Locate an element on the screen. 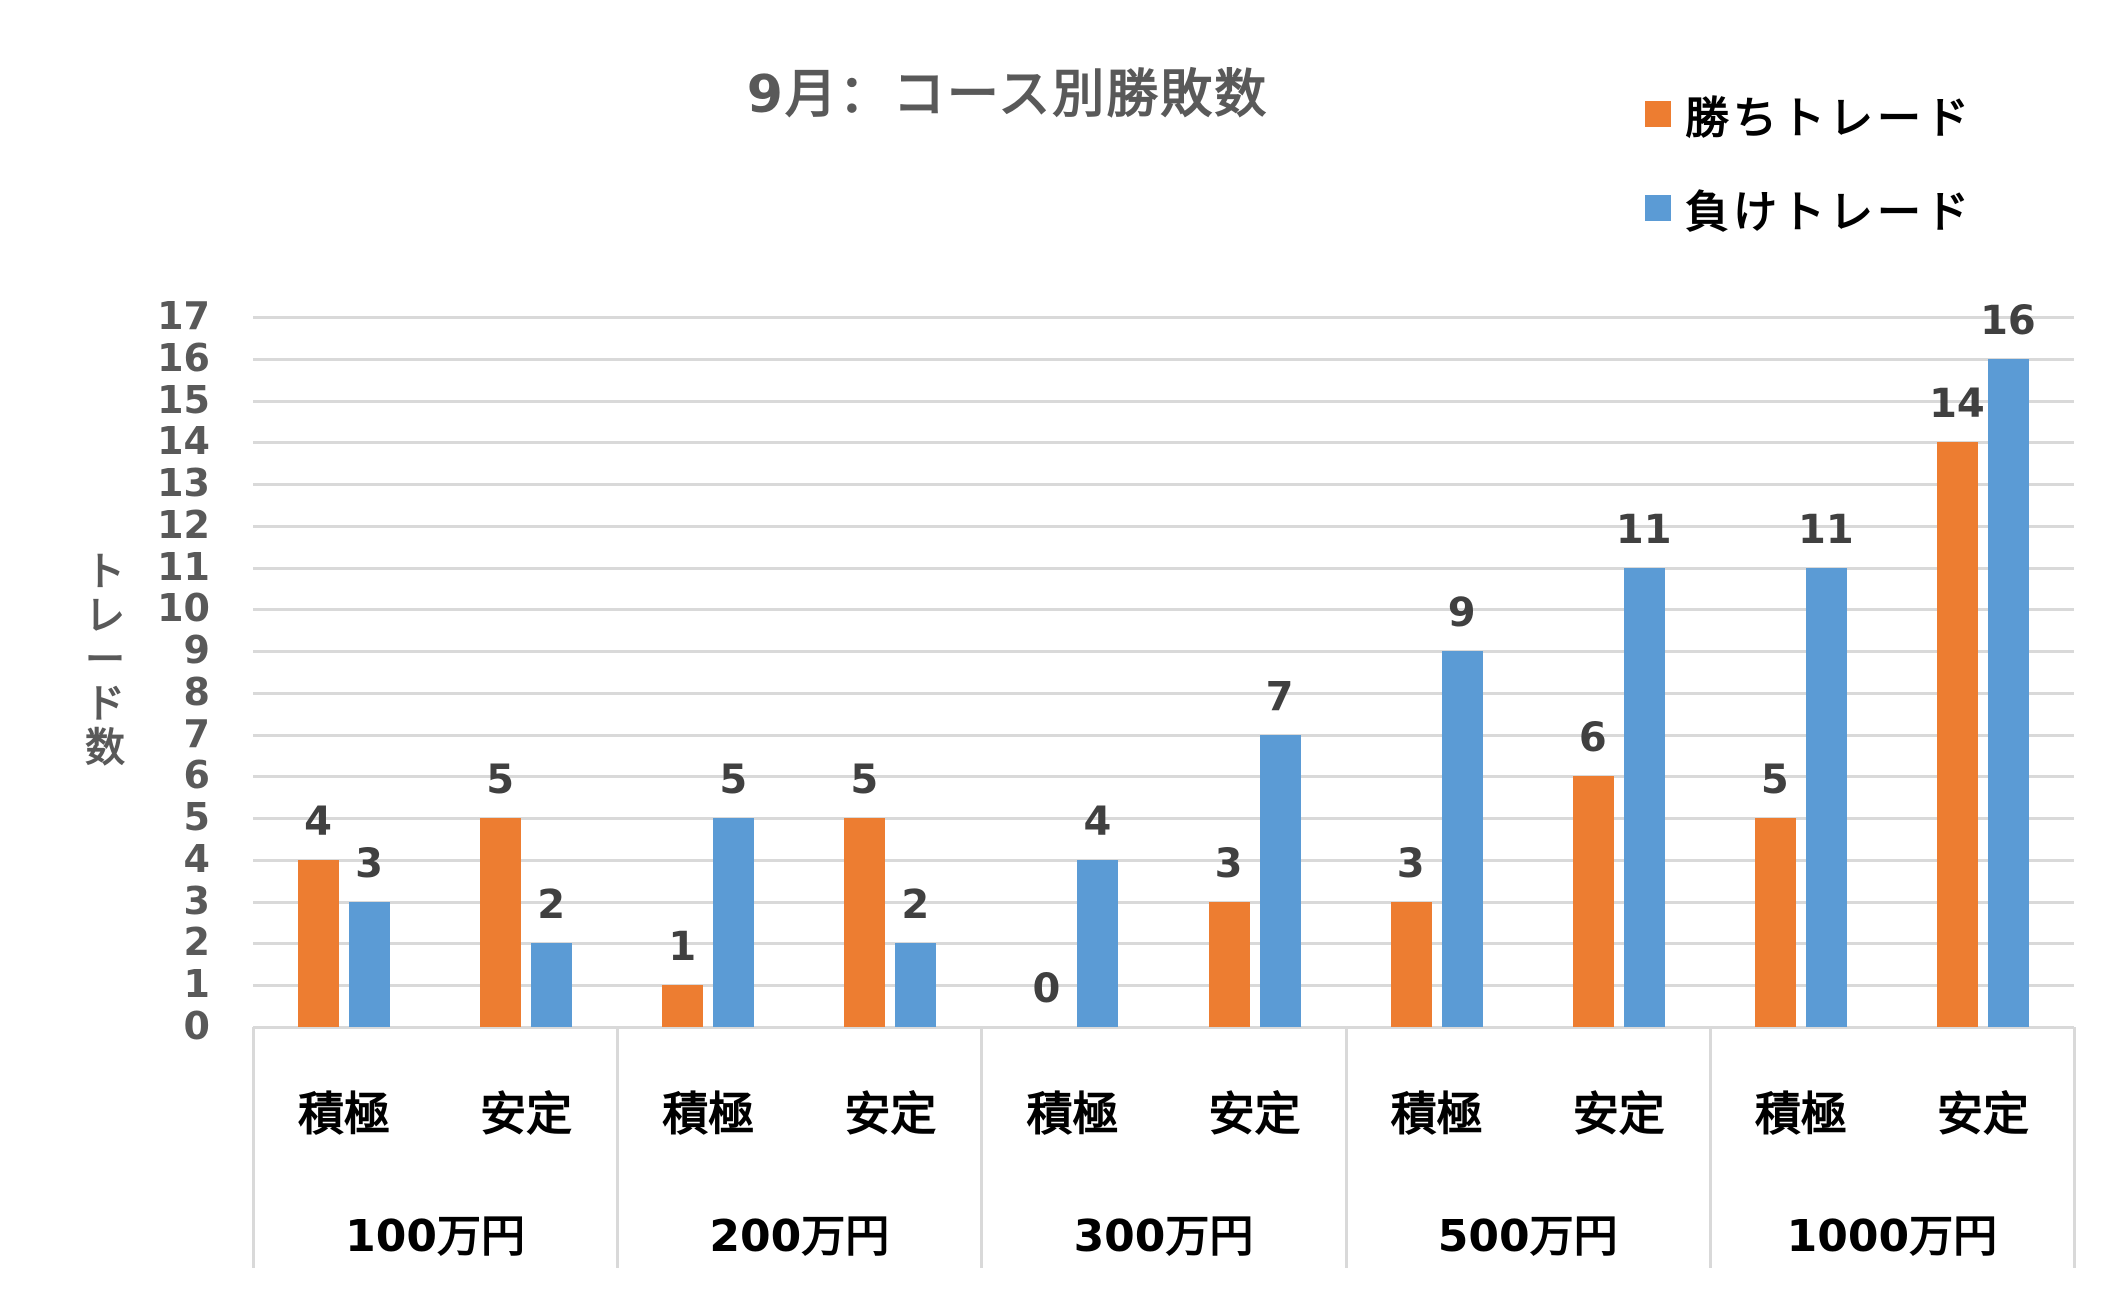 This screenshot has width=2125, height=1291. y-tick-label: 10 is located at coordinates (183, 608).